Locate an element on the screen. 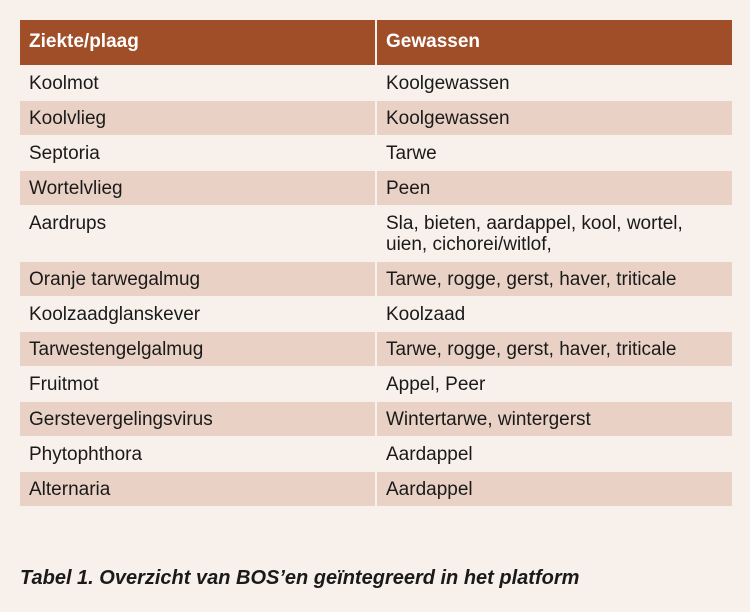  table-row: Koolzaadglanskever Koolzaad is located at coordinates (376, 313).